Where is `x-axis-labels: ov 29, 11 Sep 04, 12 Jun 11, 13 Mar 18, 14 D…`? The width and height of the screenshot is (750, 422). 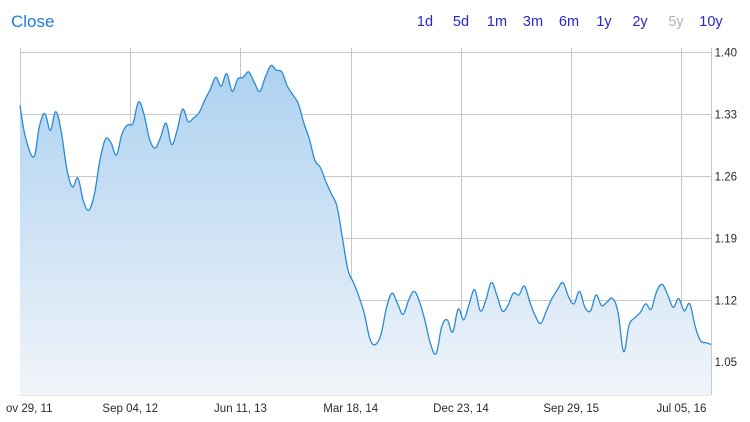
x-axis-labels: ov 29, 11 Sep 04, 12 Jun 11, 13 Mar 18, 14 D… is located at coordinates (356, 409).